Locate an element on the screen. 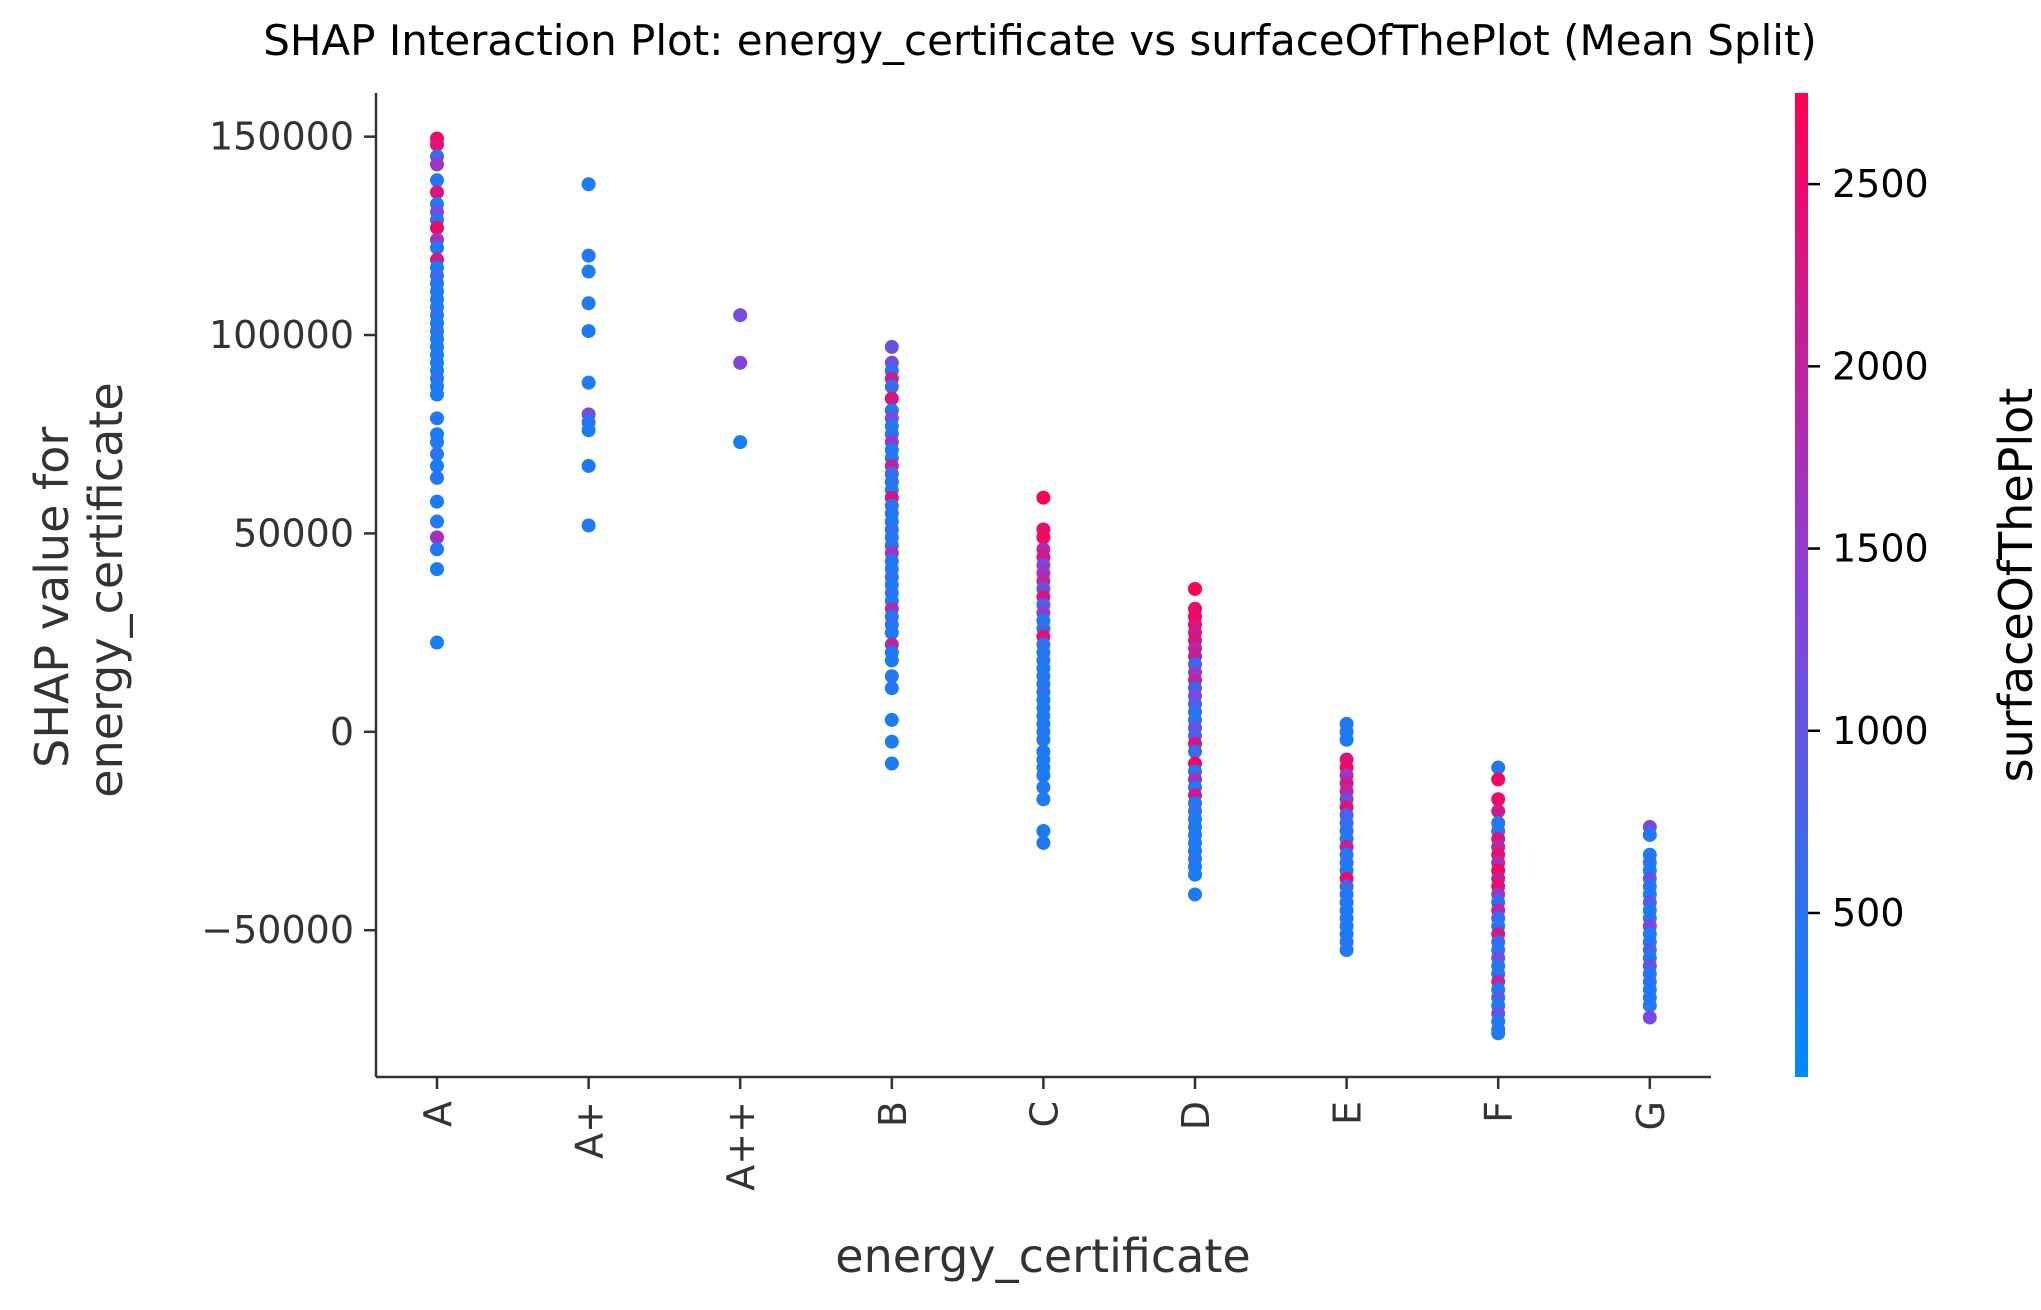  colorbar-tick-label: 1000 is located at coordinates (1880, 731).